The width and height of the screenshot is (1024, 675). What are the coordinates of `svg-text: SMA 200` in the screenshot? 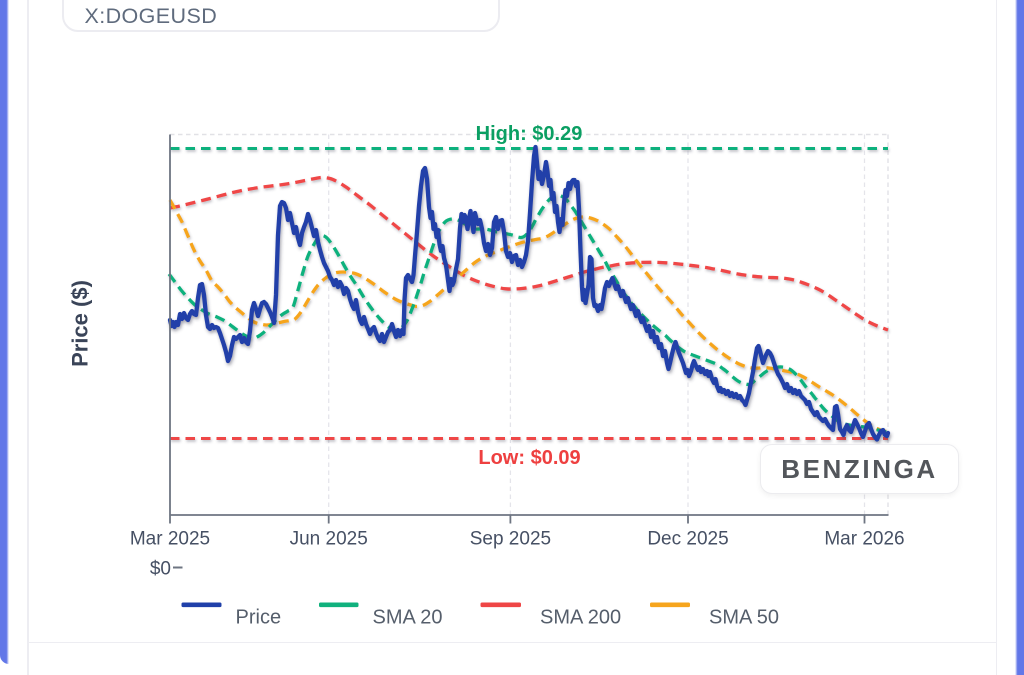 It's located at (580, 618).